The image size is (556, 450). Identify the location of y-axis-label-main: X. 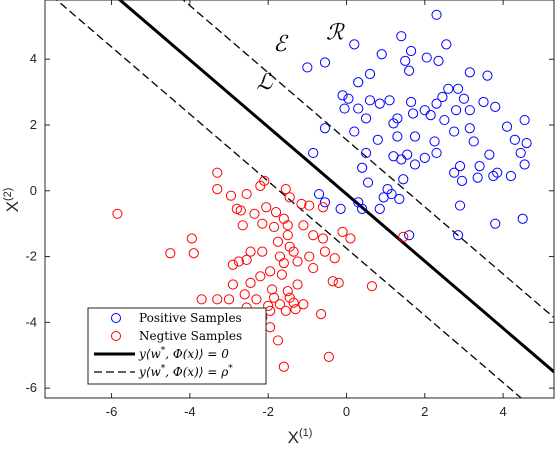
(12, 206).